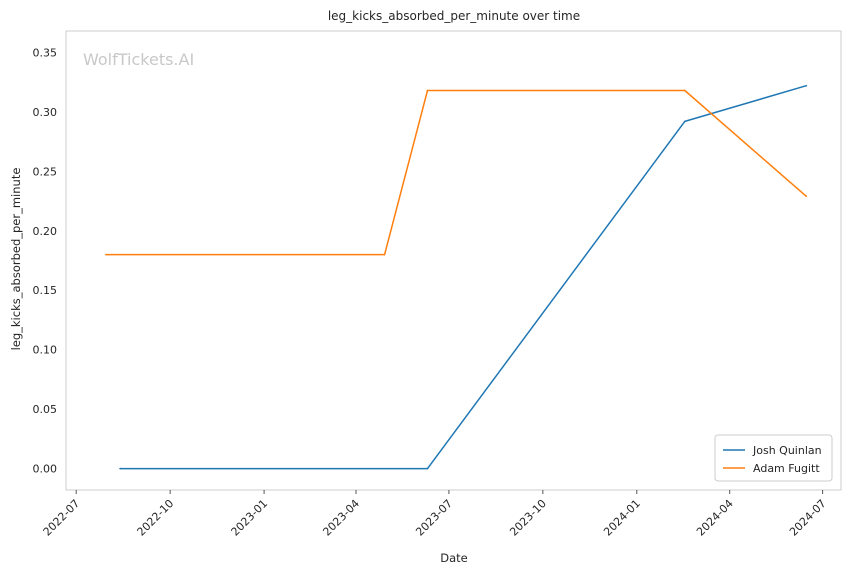 This screenshot has height=575, width=857. What do you see at coordinates (715, 518) in the screenshot?
I see `x-tick-label: 2024-04` at bounding box center [715, 518].